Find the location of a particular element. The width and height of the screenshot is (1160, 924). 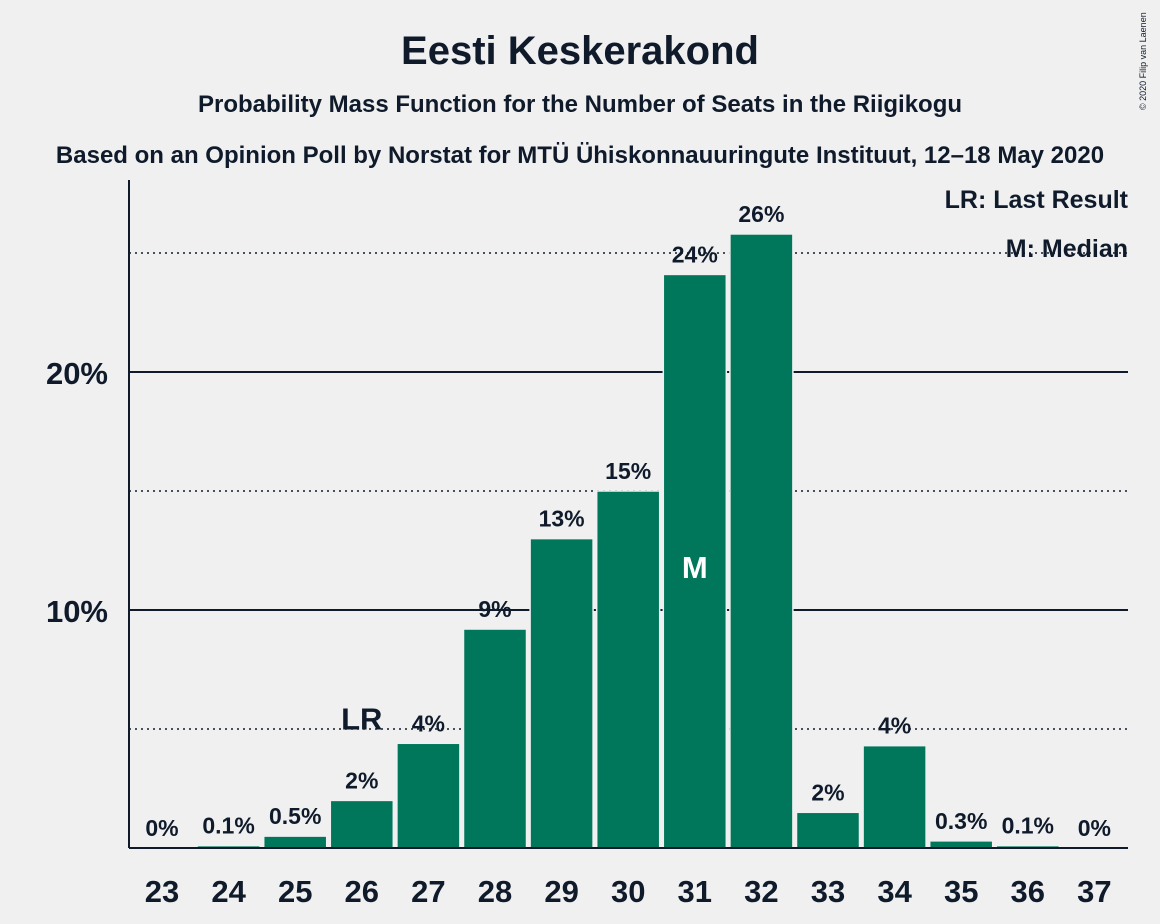

data-label-29: 13% is located at coordinates (562, 519).